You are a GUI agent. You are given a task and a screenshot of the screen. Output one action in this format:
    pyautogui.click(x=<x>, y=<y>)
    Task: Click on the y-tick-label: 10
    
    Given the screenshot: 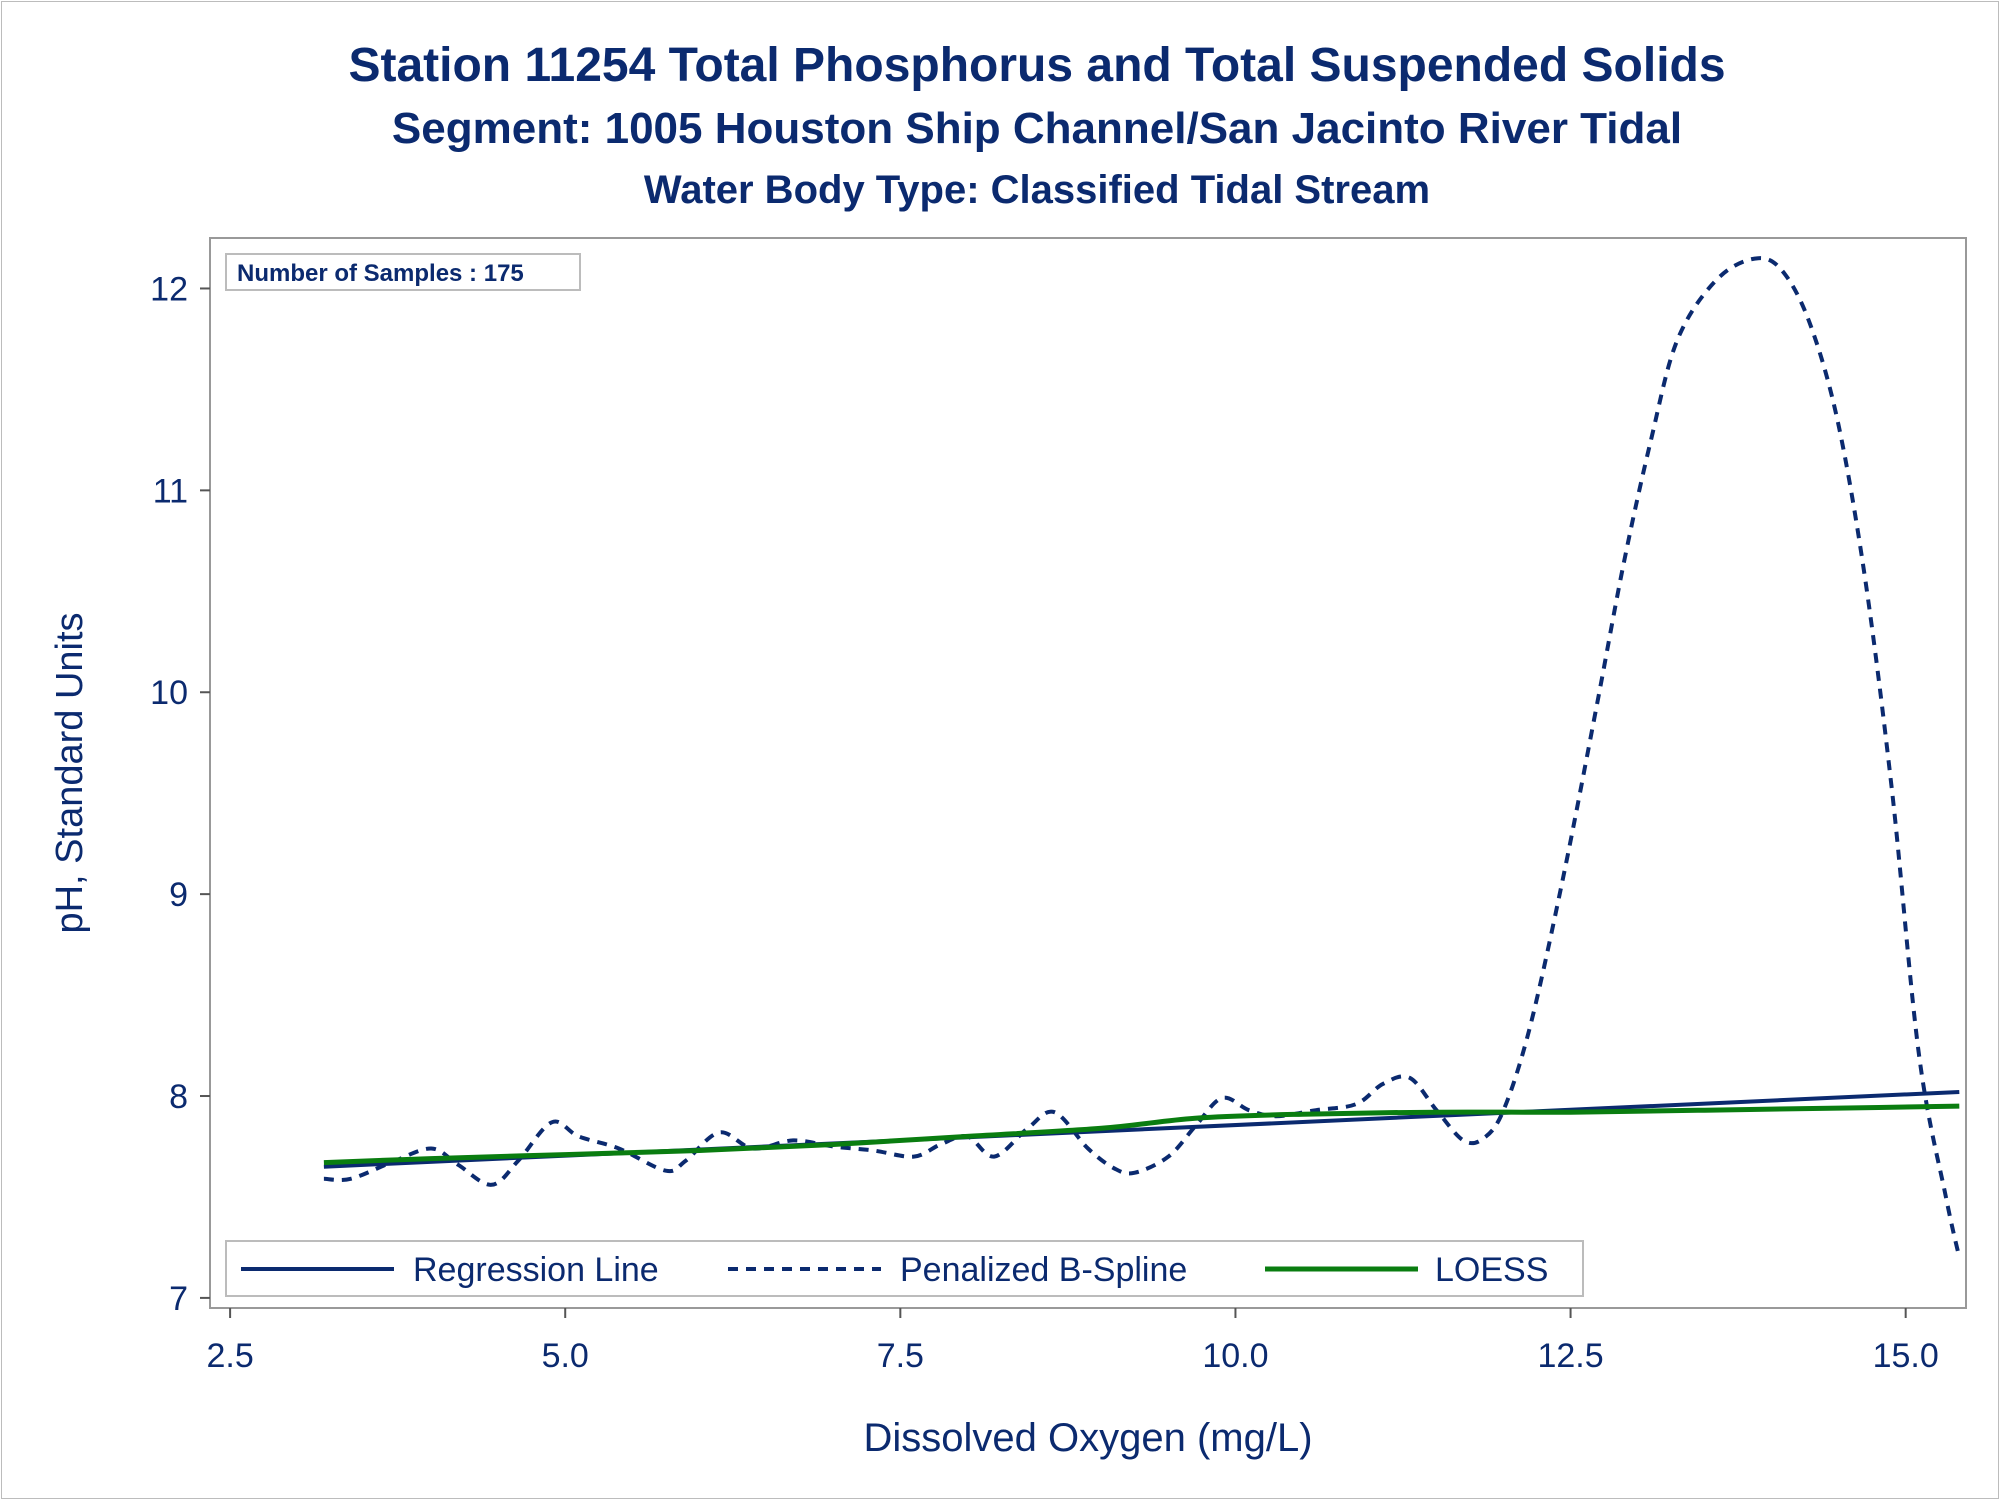 What is the action you would take?
    pyautogui.click(x=169, y=693)
    